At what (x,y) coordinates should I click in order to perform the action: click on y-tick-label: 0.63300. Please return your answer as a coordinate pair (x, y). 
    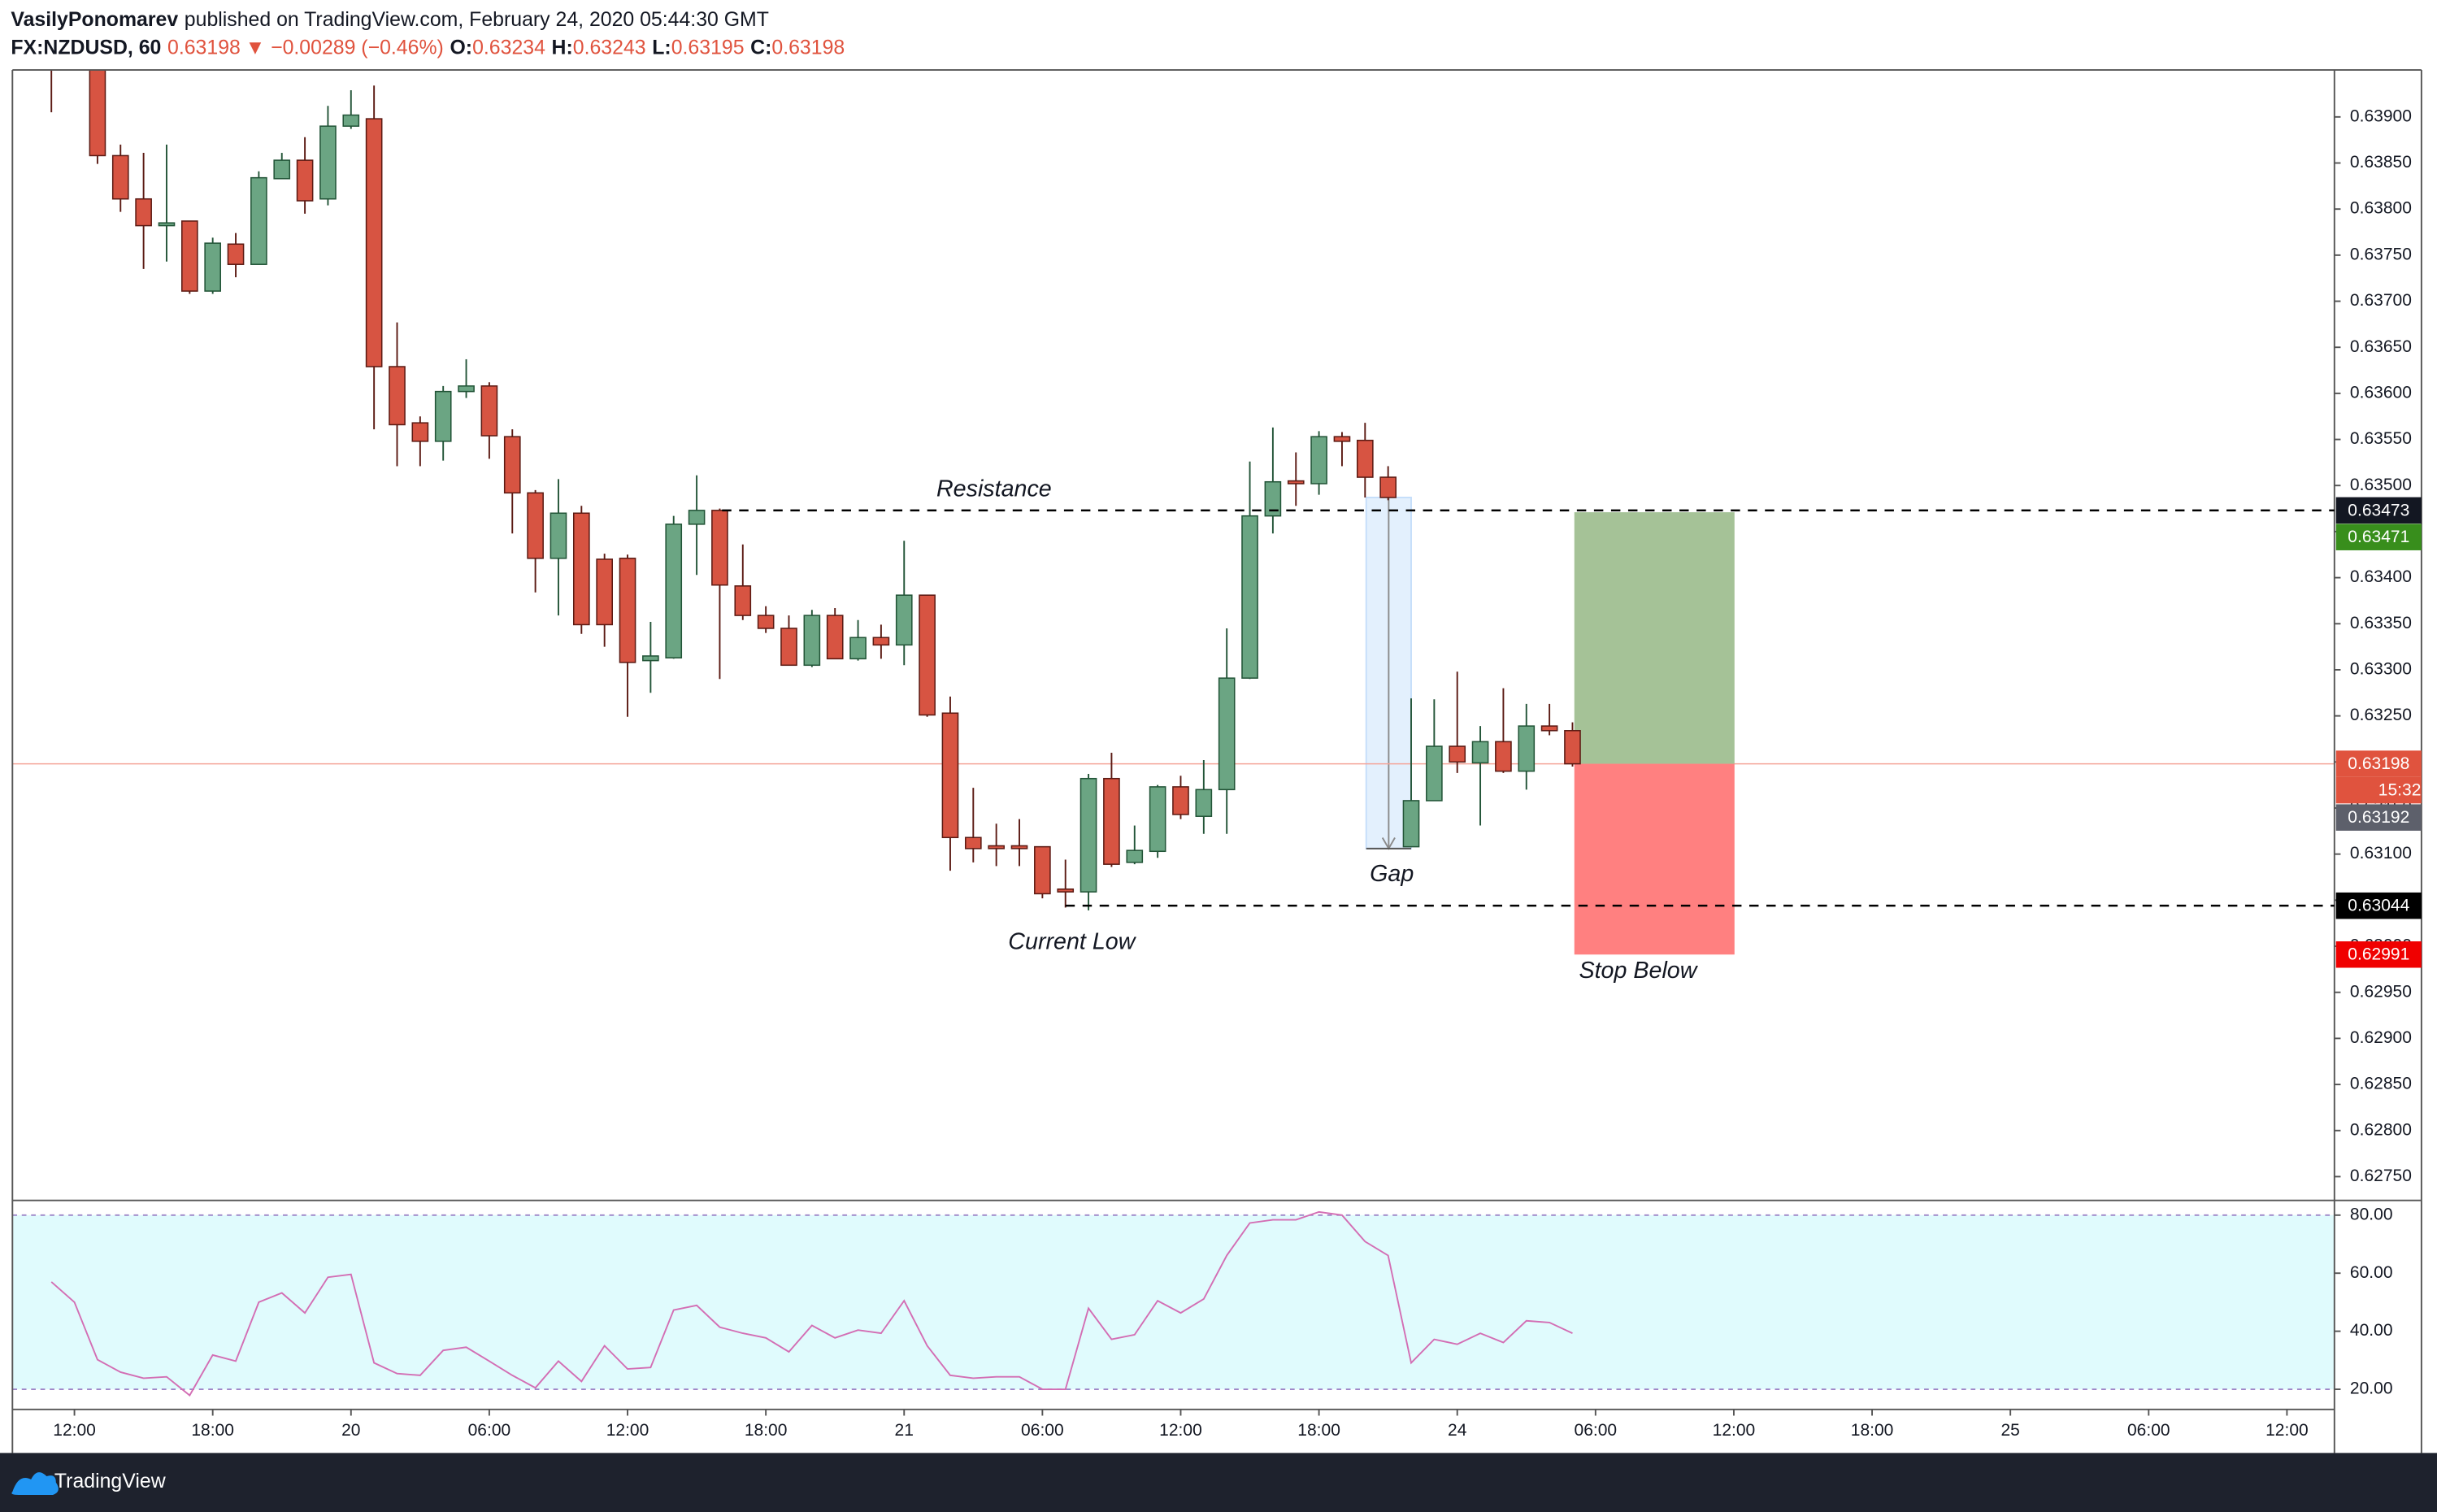
    Looking at the image, I should click on (2381, 669).